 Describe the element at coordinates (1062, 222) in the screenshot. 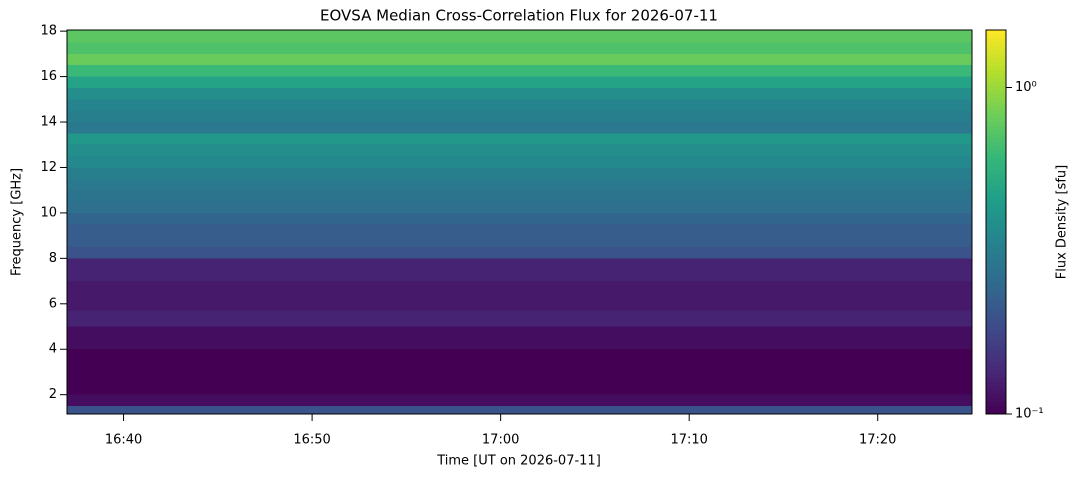

I see `colorbar-label: Flux Density [sfu]` at that location.